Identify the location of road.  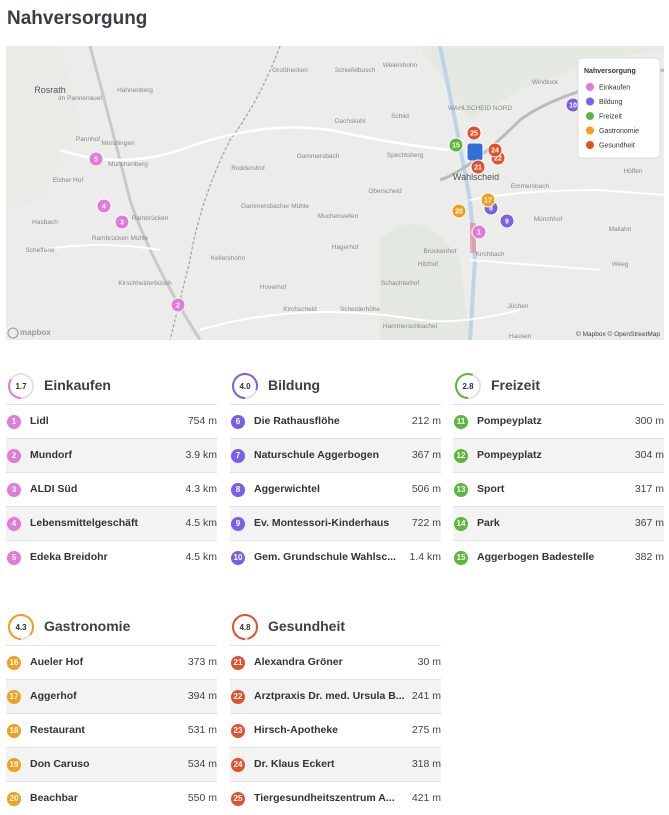
(145, 193).